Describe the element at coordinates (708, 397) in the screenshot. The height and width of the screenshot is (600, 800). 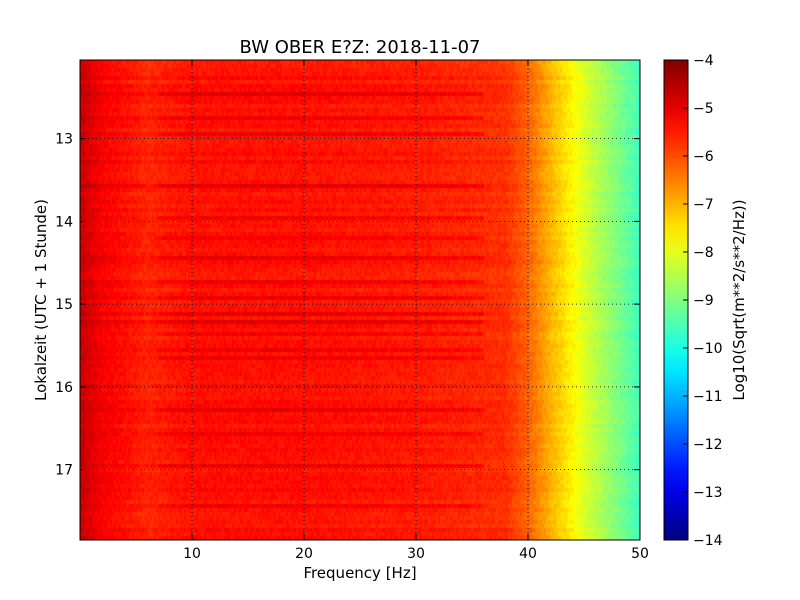
I see `colorbar-tick-label: −11` at that location.